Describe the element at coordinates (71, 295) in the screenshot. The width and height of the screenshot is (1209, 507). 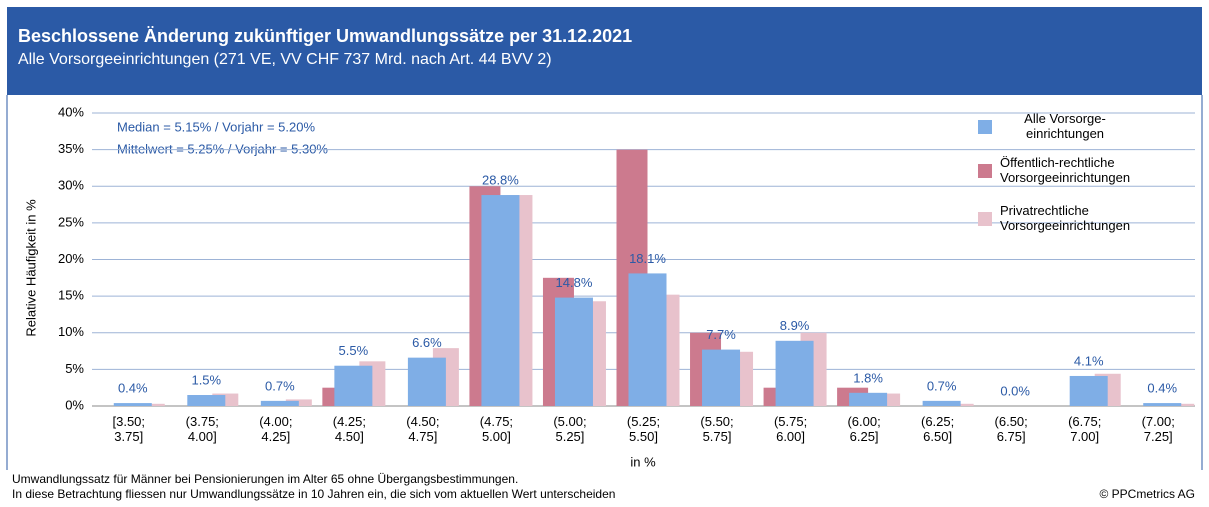
I see `y-tick-label: 15%` at that location.